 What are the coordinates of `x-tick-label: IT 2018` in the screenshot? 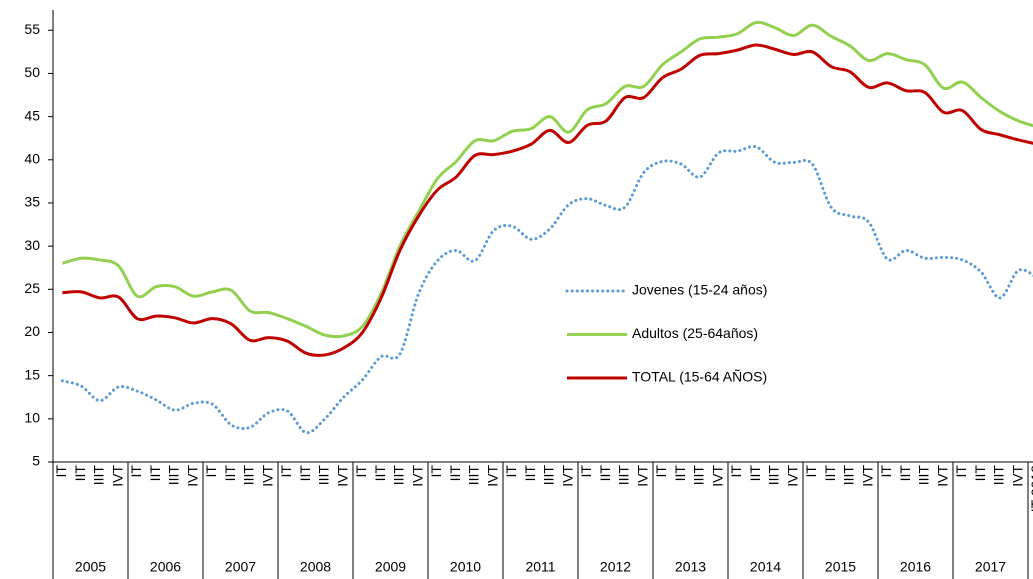 It's located at (1030, 488).